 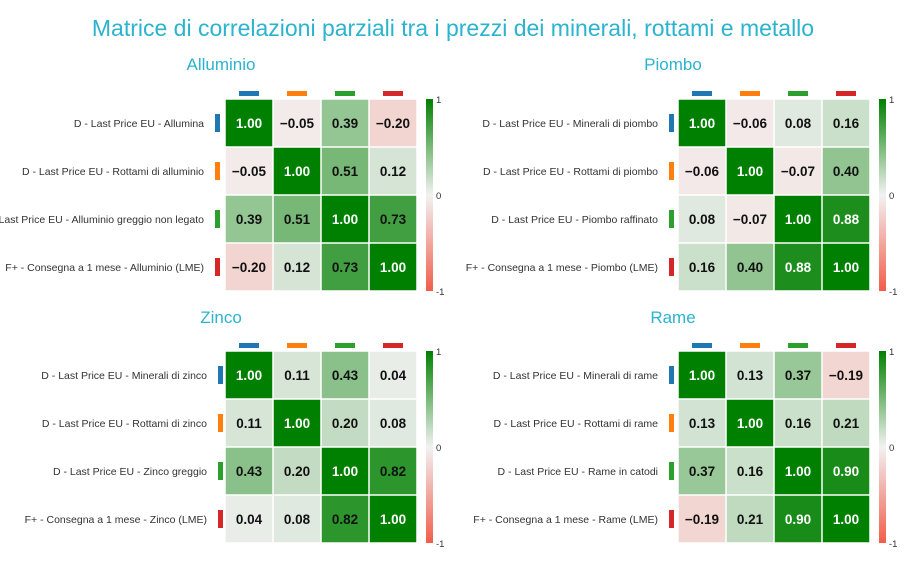 I want to click on row-label: F+ - Consegna a 1 mese - Rame (LME), so click(x=565, y=520).